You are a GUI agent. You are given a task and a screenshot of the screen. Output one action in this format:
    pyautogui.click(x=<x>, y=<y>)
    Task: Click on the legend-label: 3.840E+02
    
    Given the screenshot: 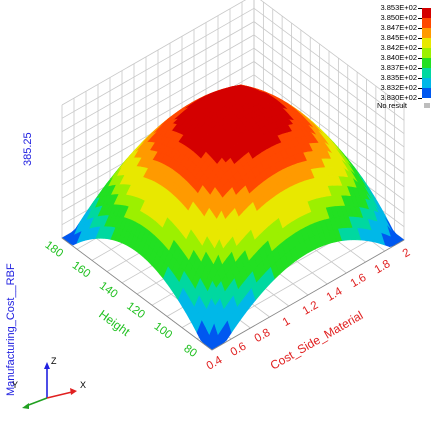 What is the action you would take?
    pyautogui.click(x=399, y=57)
    